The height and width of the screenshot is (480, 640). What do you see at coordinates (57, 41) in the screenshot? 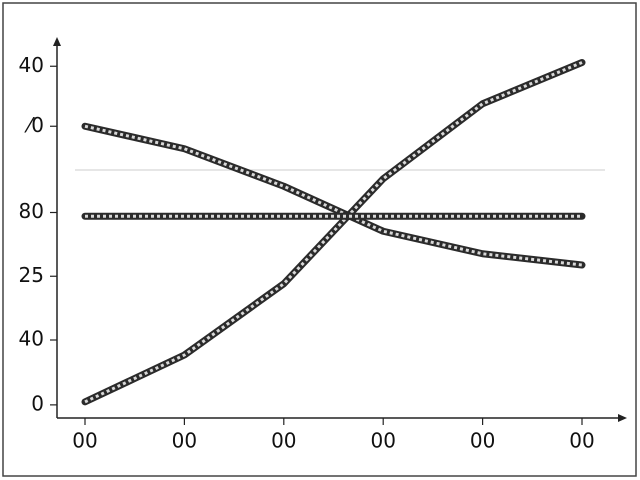
I see `y-arrow` at bounding box center [57, 41].